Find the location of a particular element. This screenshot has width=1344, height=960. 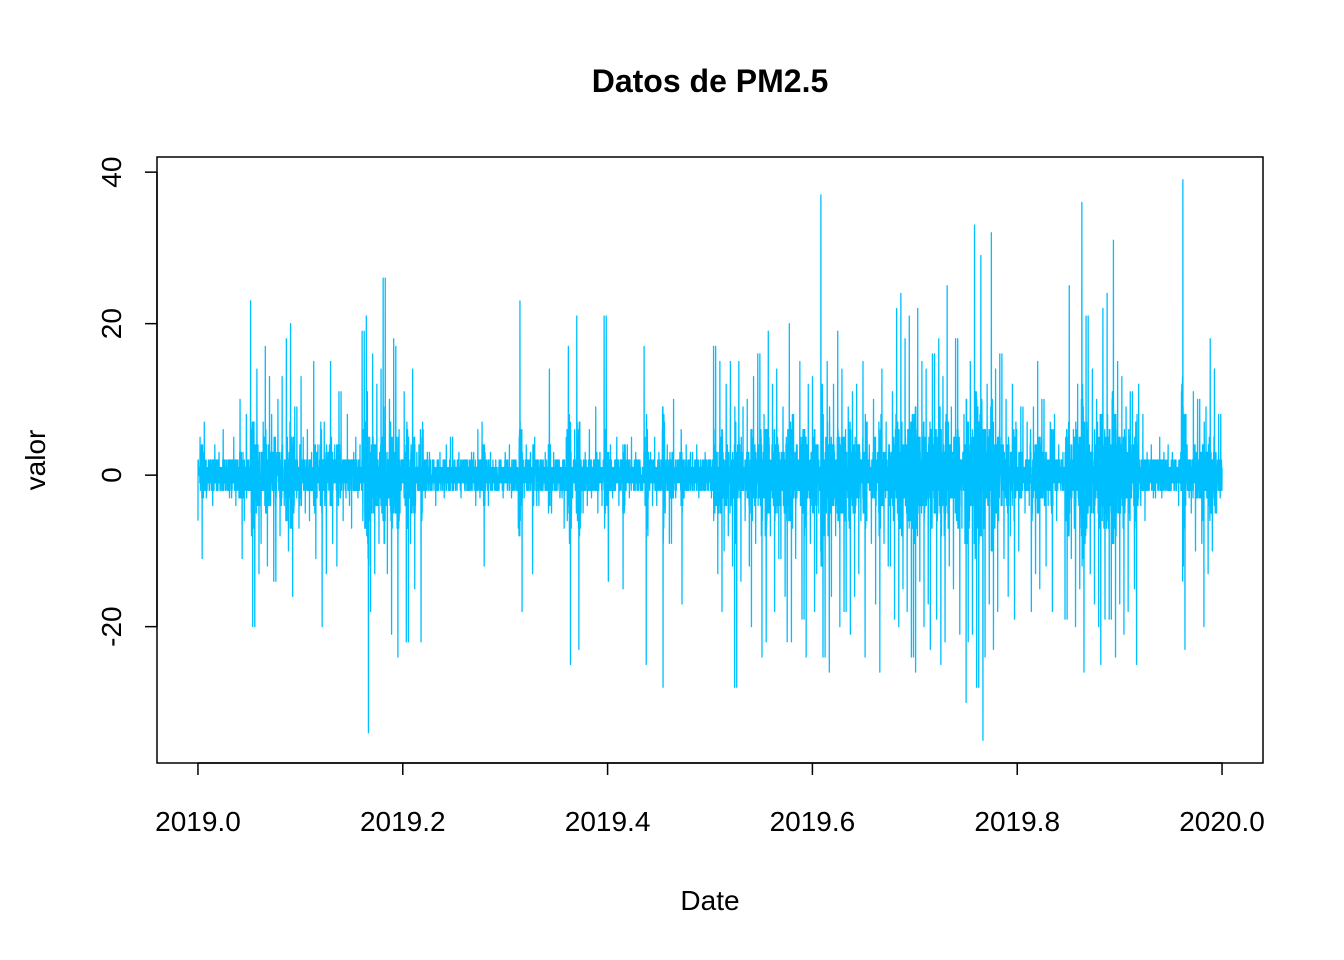

x-tick-label: 2019.4 is located at coordinates (608, 821).